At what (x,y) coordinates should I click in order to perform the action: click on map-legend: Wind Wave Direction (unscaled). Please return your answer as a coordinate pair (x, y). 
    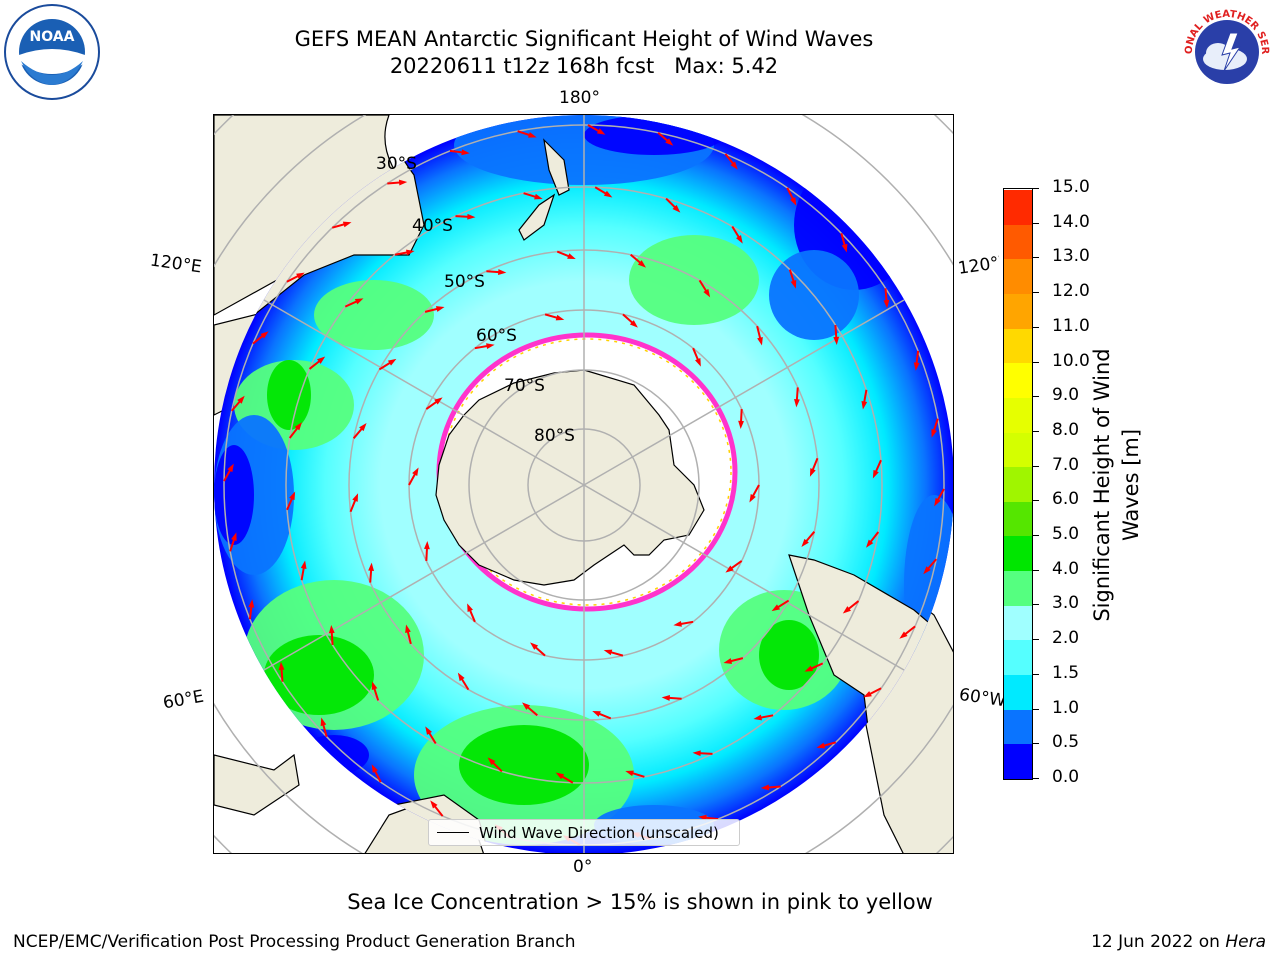
    Looking at the image, I should click on (584, 832).